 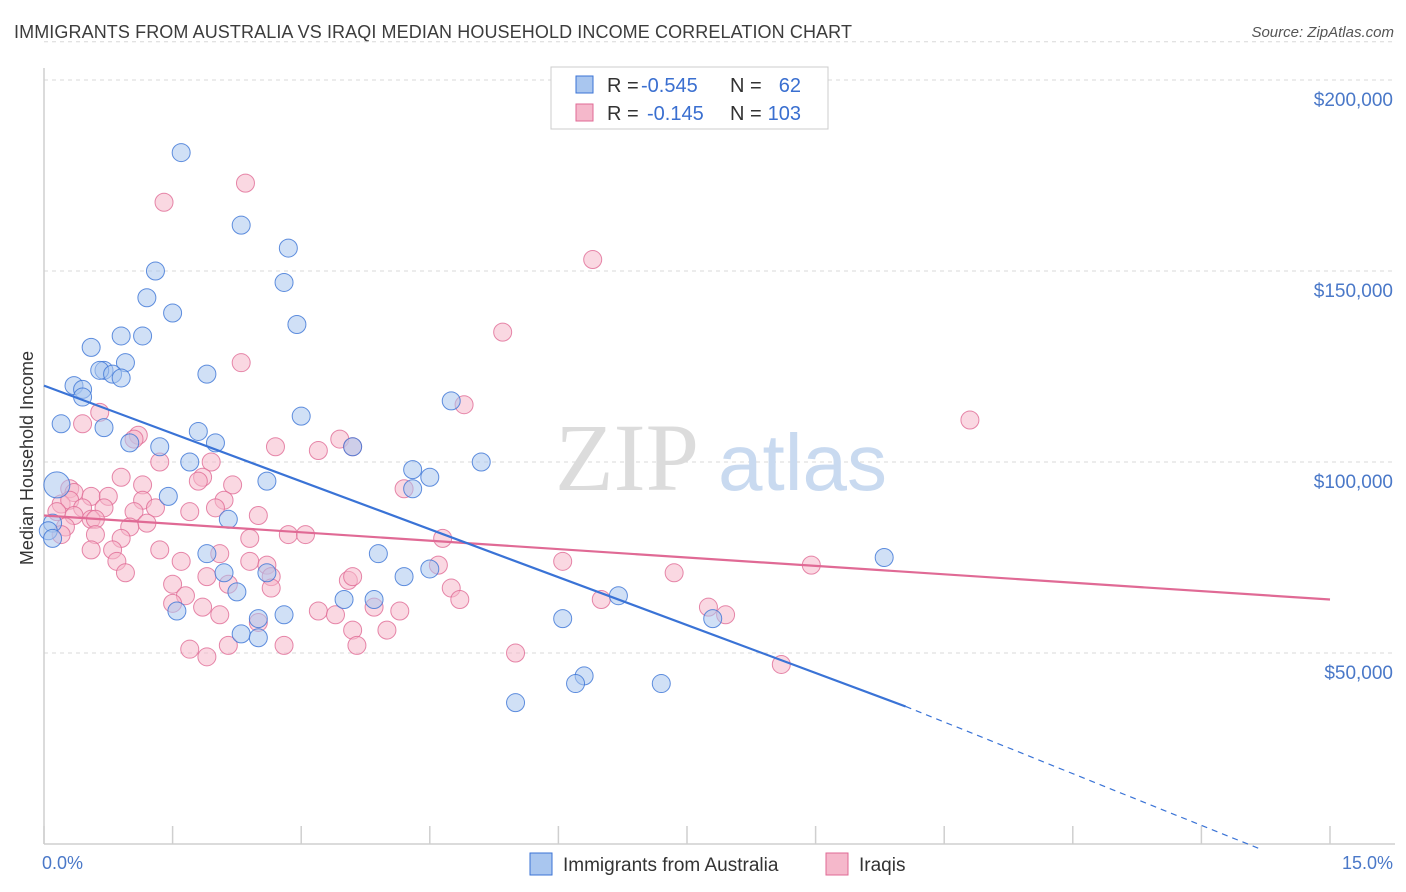 I want to click on series-legend: Immigrants from Australia Iraqis, so click(x=717, y=864).